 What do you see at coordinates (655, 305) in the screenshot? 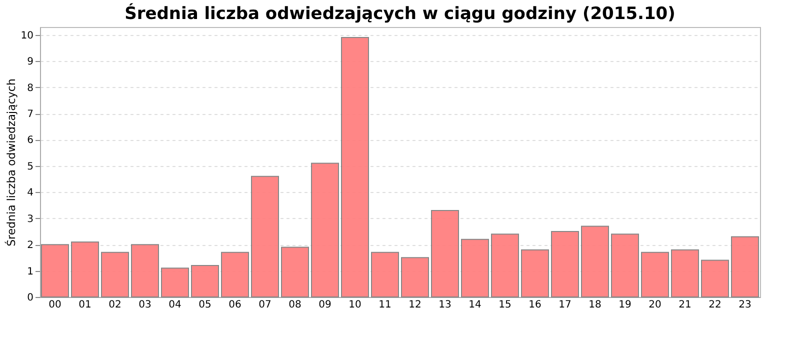
I see `x-tick-label: 20` at bounding box center [655, 305].